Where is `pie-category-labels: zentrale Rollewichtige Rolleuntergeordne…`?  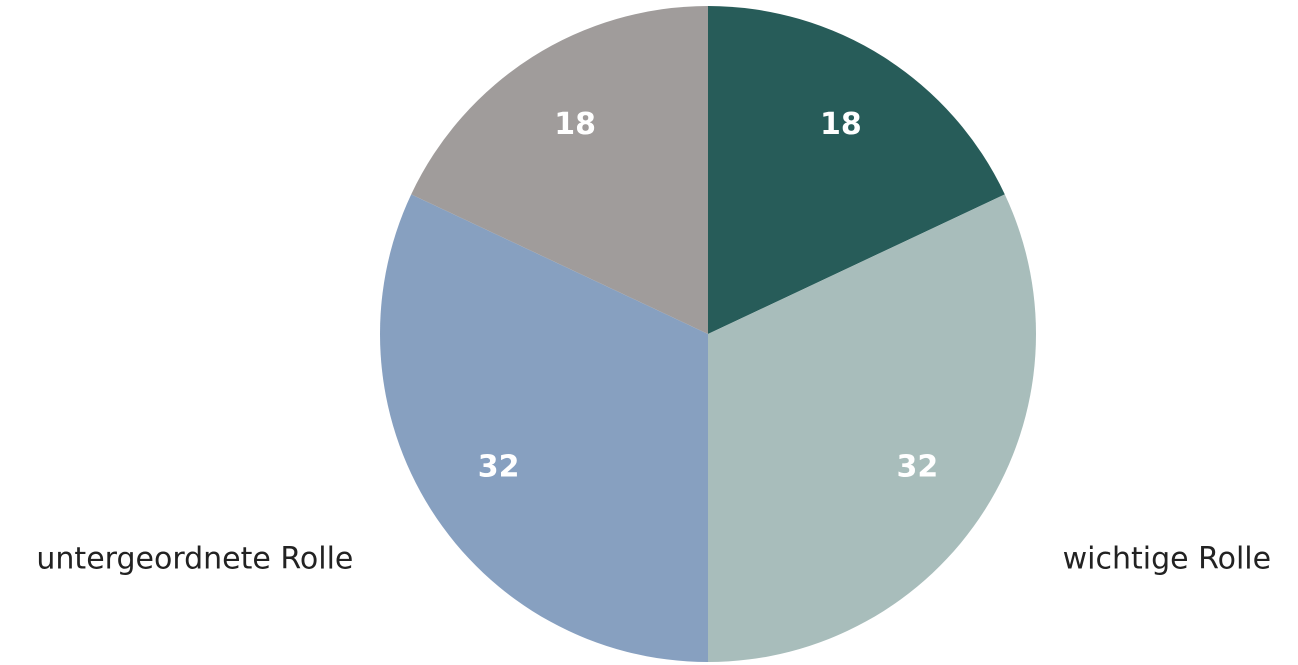
pie-category-labels: zentrale Rollewichtige Rolleuntergeordne… is located at coordinates (654, 559).